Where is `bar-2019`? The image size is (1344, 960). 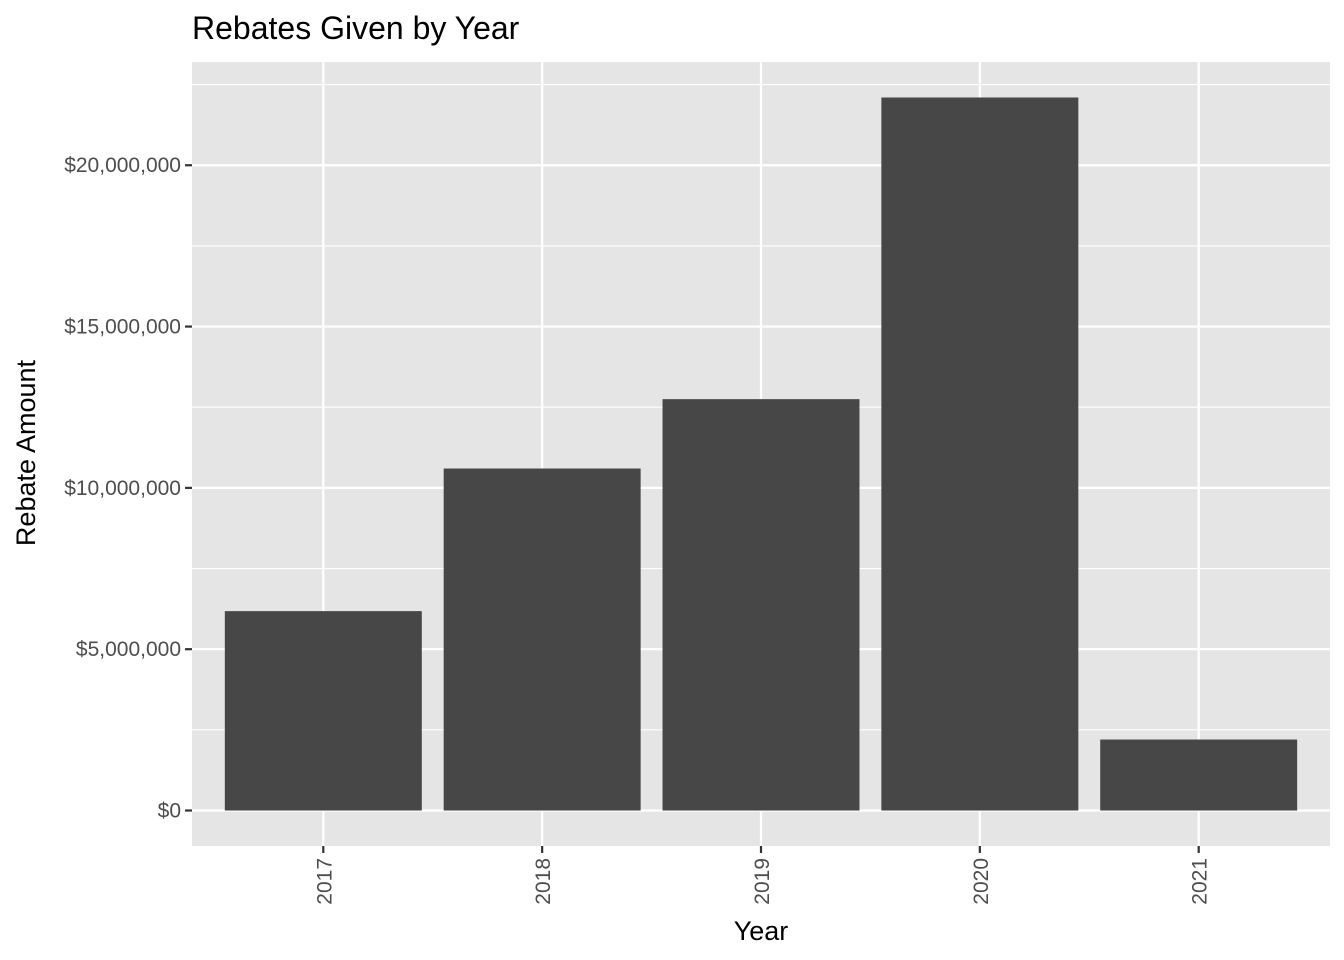 bar-2019 is located at coordinates (761, 605).